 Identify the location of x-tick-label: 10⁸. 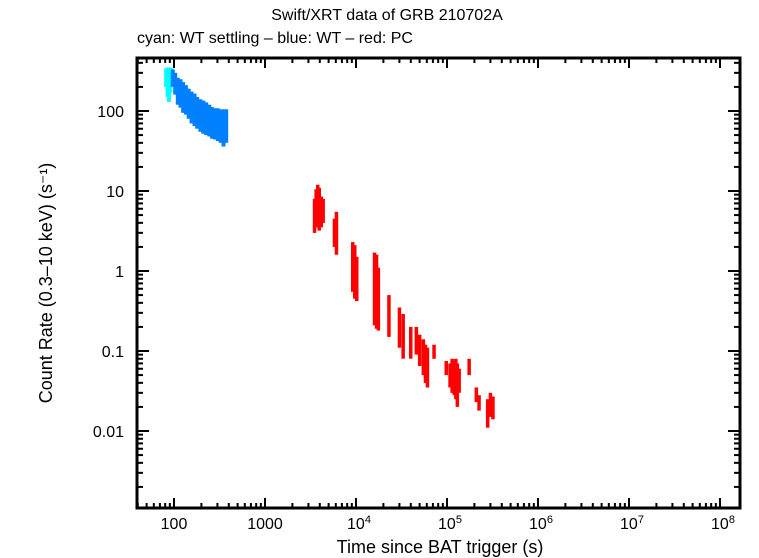
(723, 523).